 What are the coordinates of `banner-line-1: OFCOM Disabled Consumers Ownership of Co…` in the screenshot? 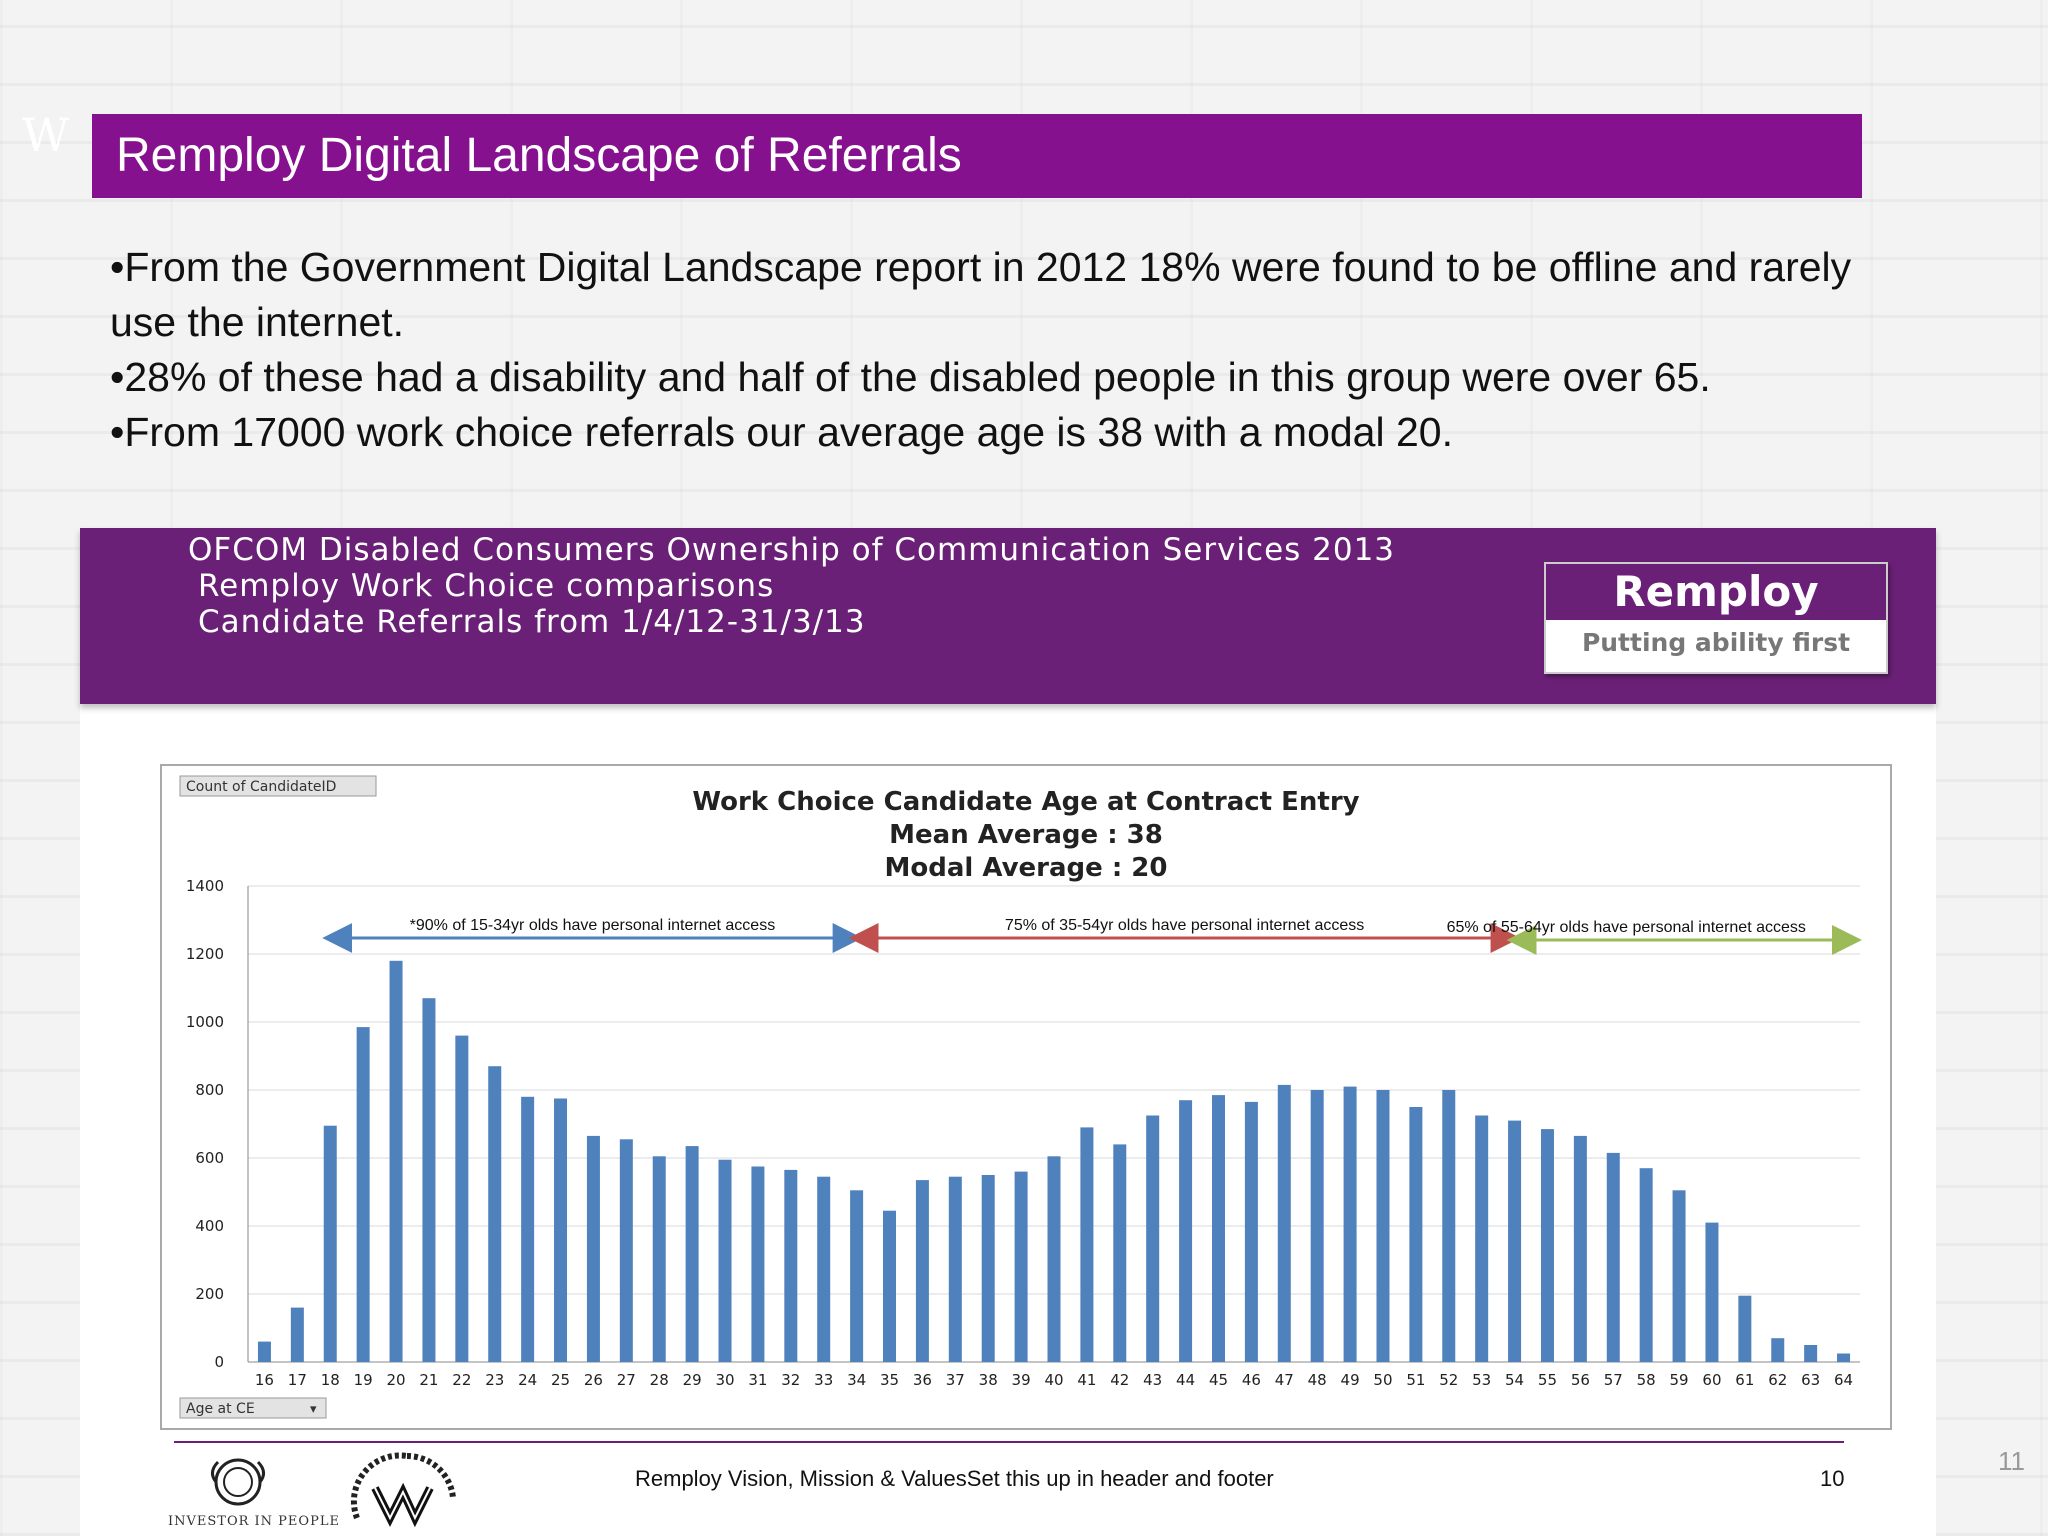 It's located at (792, 550).